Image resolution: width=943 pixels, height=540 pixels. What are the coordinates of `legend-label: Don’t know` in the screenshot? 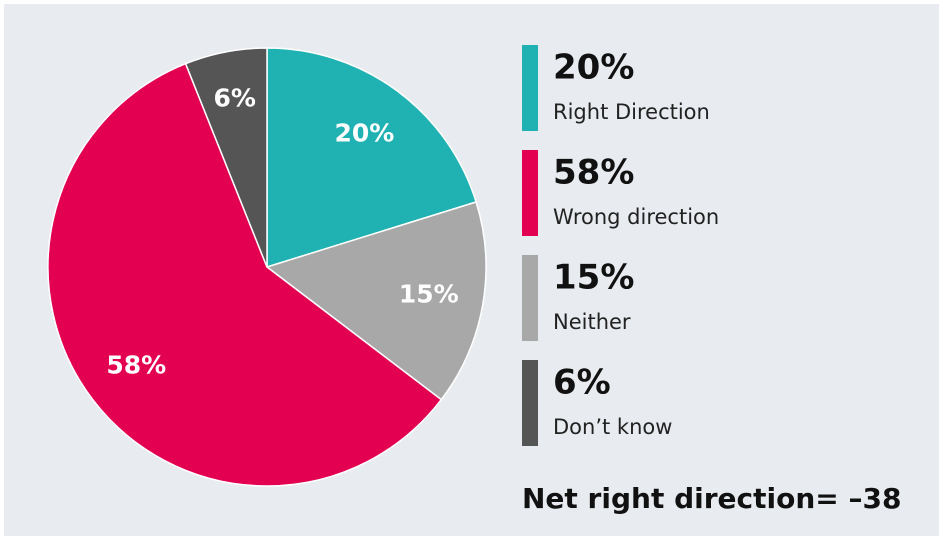 It's located at (612, 427).